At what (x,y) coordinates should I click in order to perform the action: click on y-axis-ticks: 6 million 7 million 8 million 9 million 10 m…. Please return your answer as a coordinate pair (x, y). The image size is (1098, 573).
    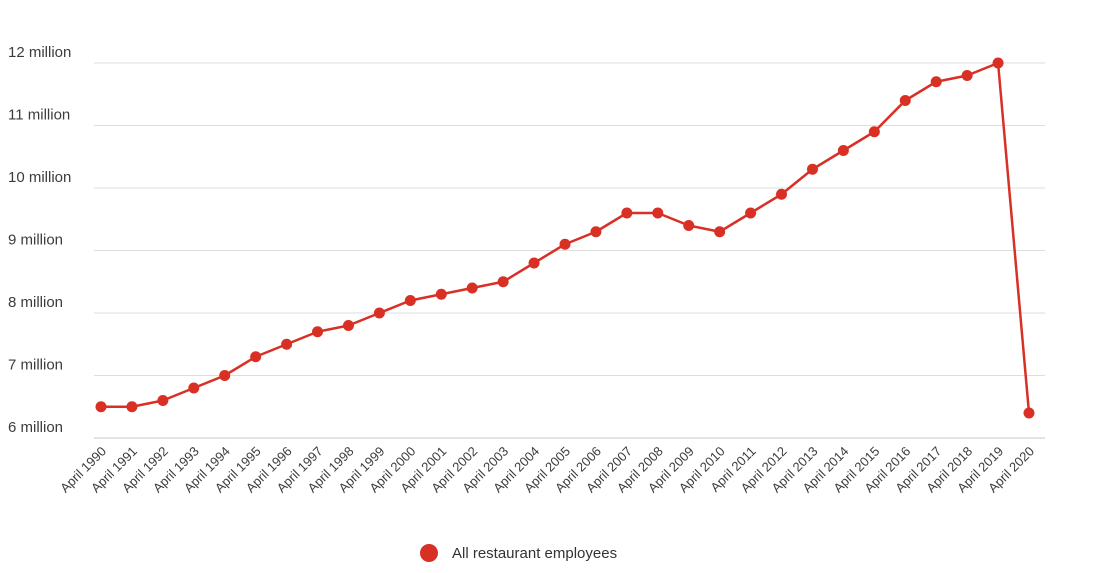
    Looking at the image, I should click on (39, 240).